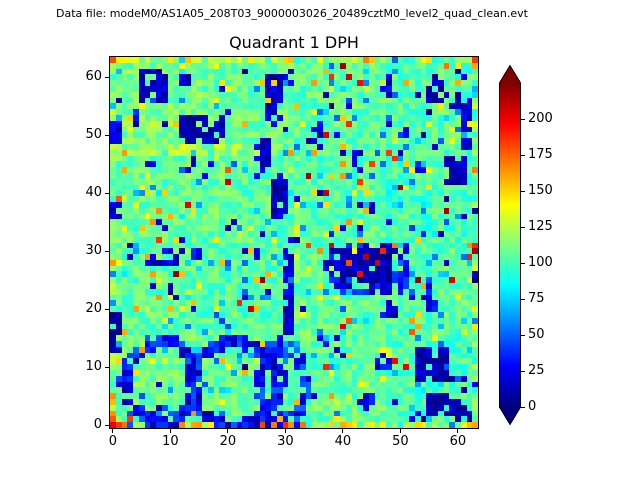 This screenshot has height=480, width=640. I want to click on y-tick-label: 60, so click(93, 77).